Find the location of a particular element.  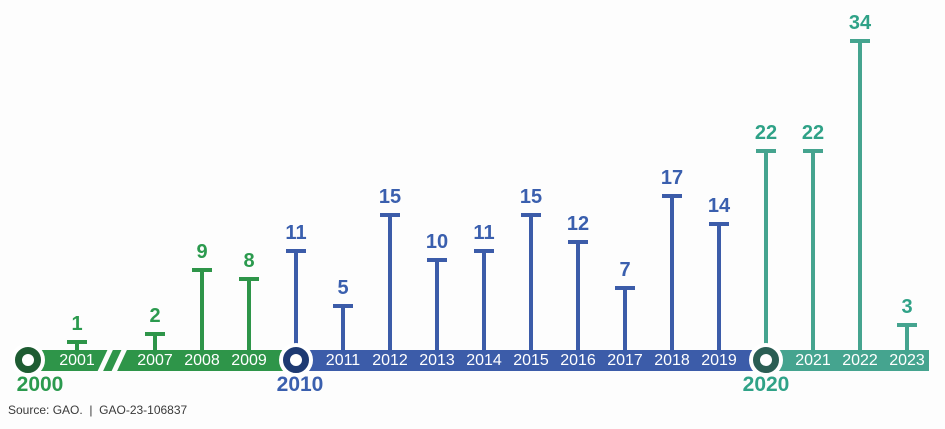

decade-label-2020: 2020 is located at coordinates (766, 384).